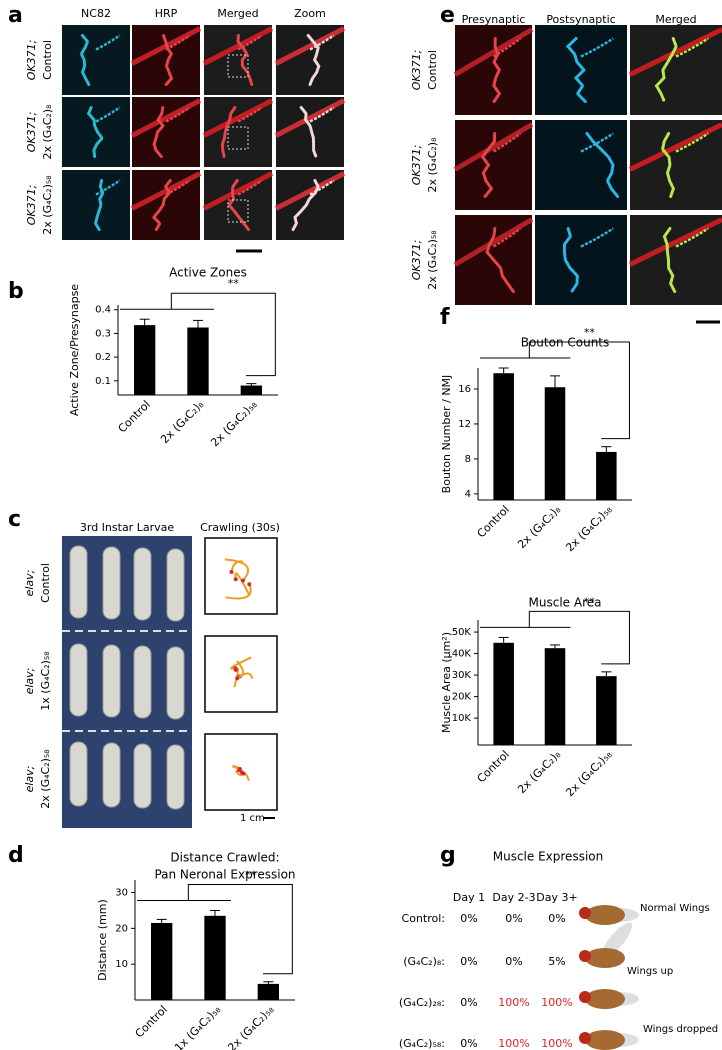  What do you see at coordinates (494, 19) in the screenshot?
I see `column-header: Presynaptic` at bounding box center [494, 19].